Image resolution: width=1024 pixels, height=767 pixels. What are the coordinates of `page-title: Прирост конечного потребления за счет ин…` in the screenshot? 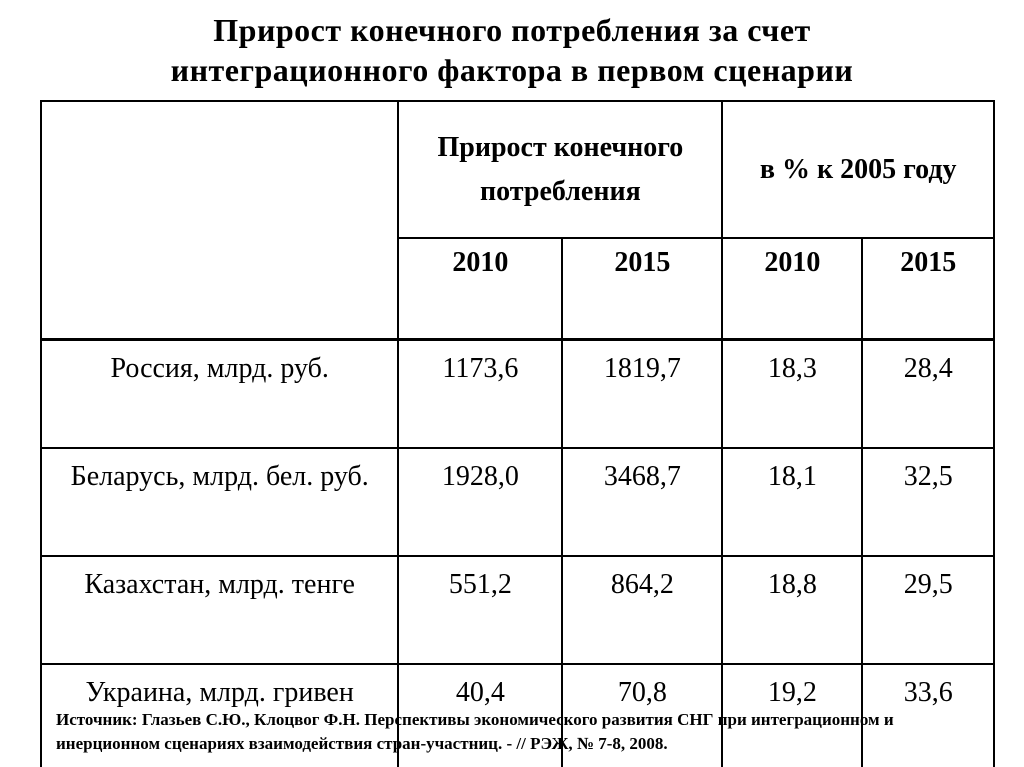 It's located at (512, 50).